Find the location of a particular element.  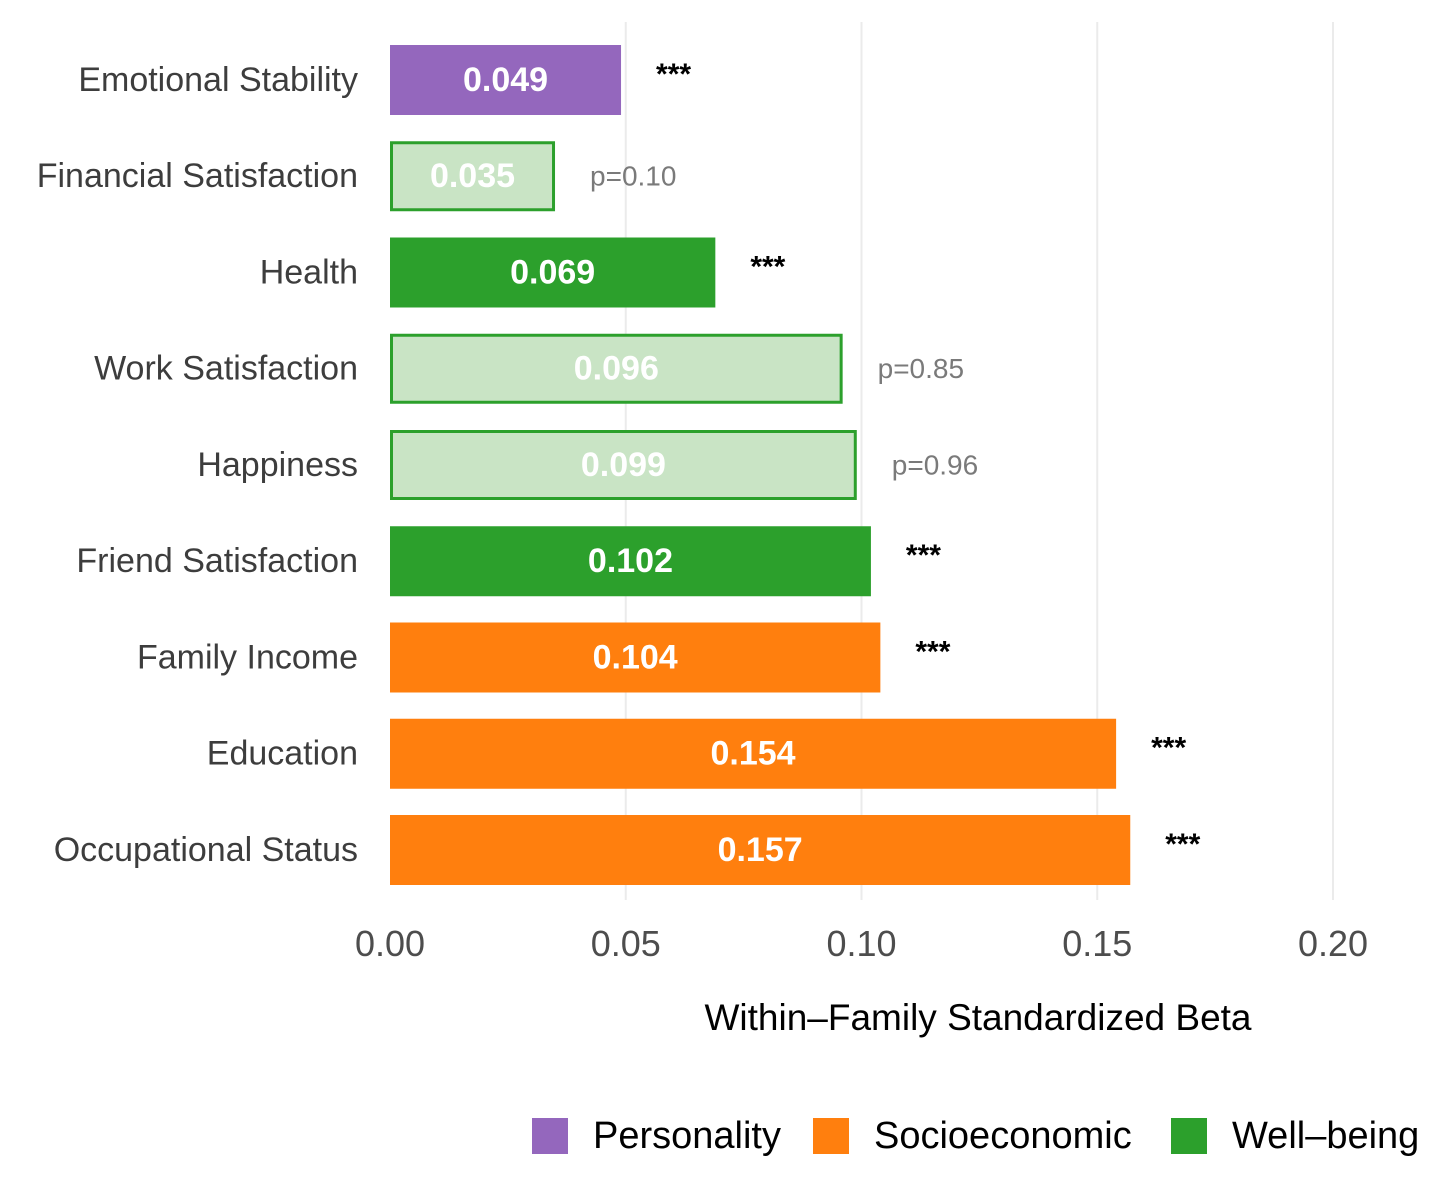

legend-item: Socioeconomic is located at coordinates (972, 1136).